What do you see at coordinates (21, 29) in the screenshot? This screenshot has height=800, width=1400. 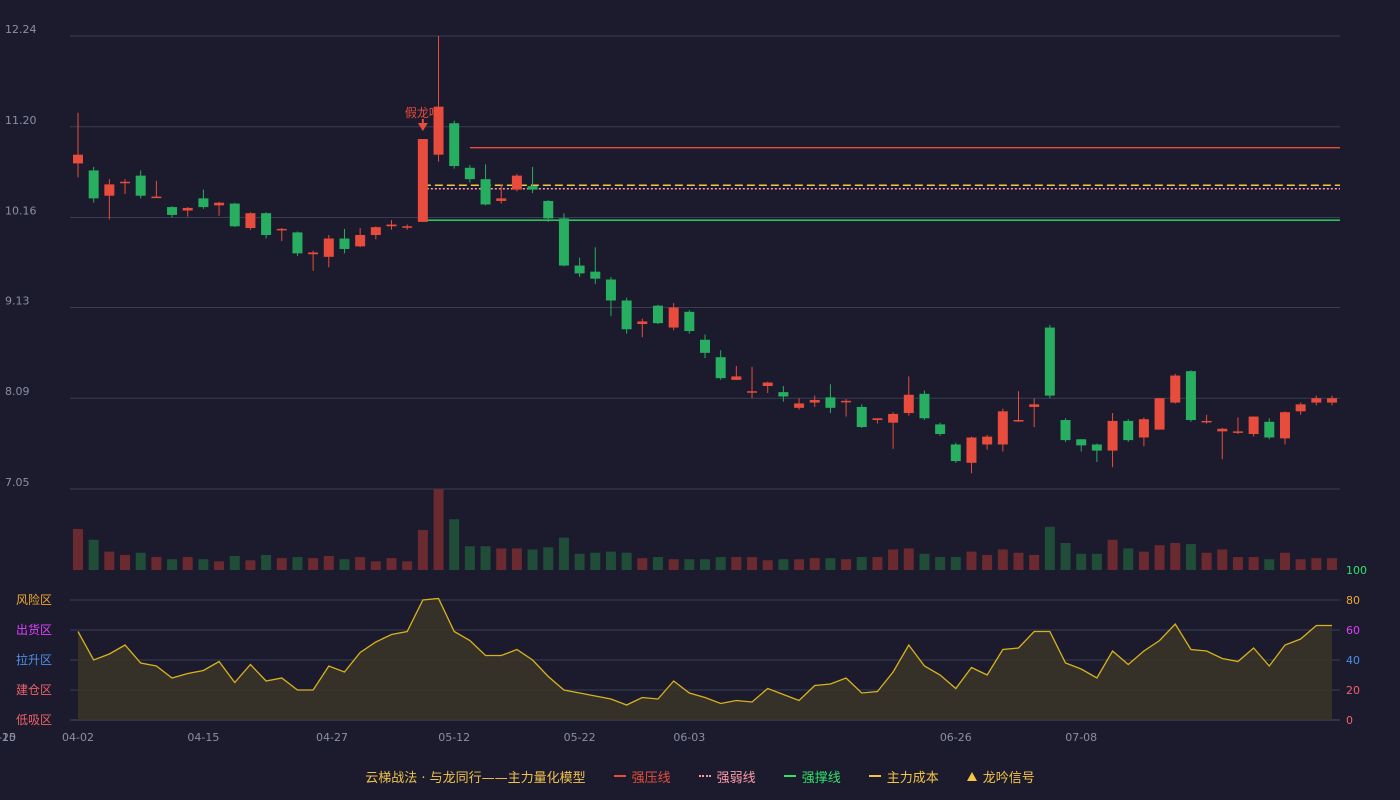 I see `price-tick-label: 12.24` at bounding box center [21, 29].